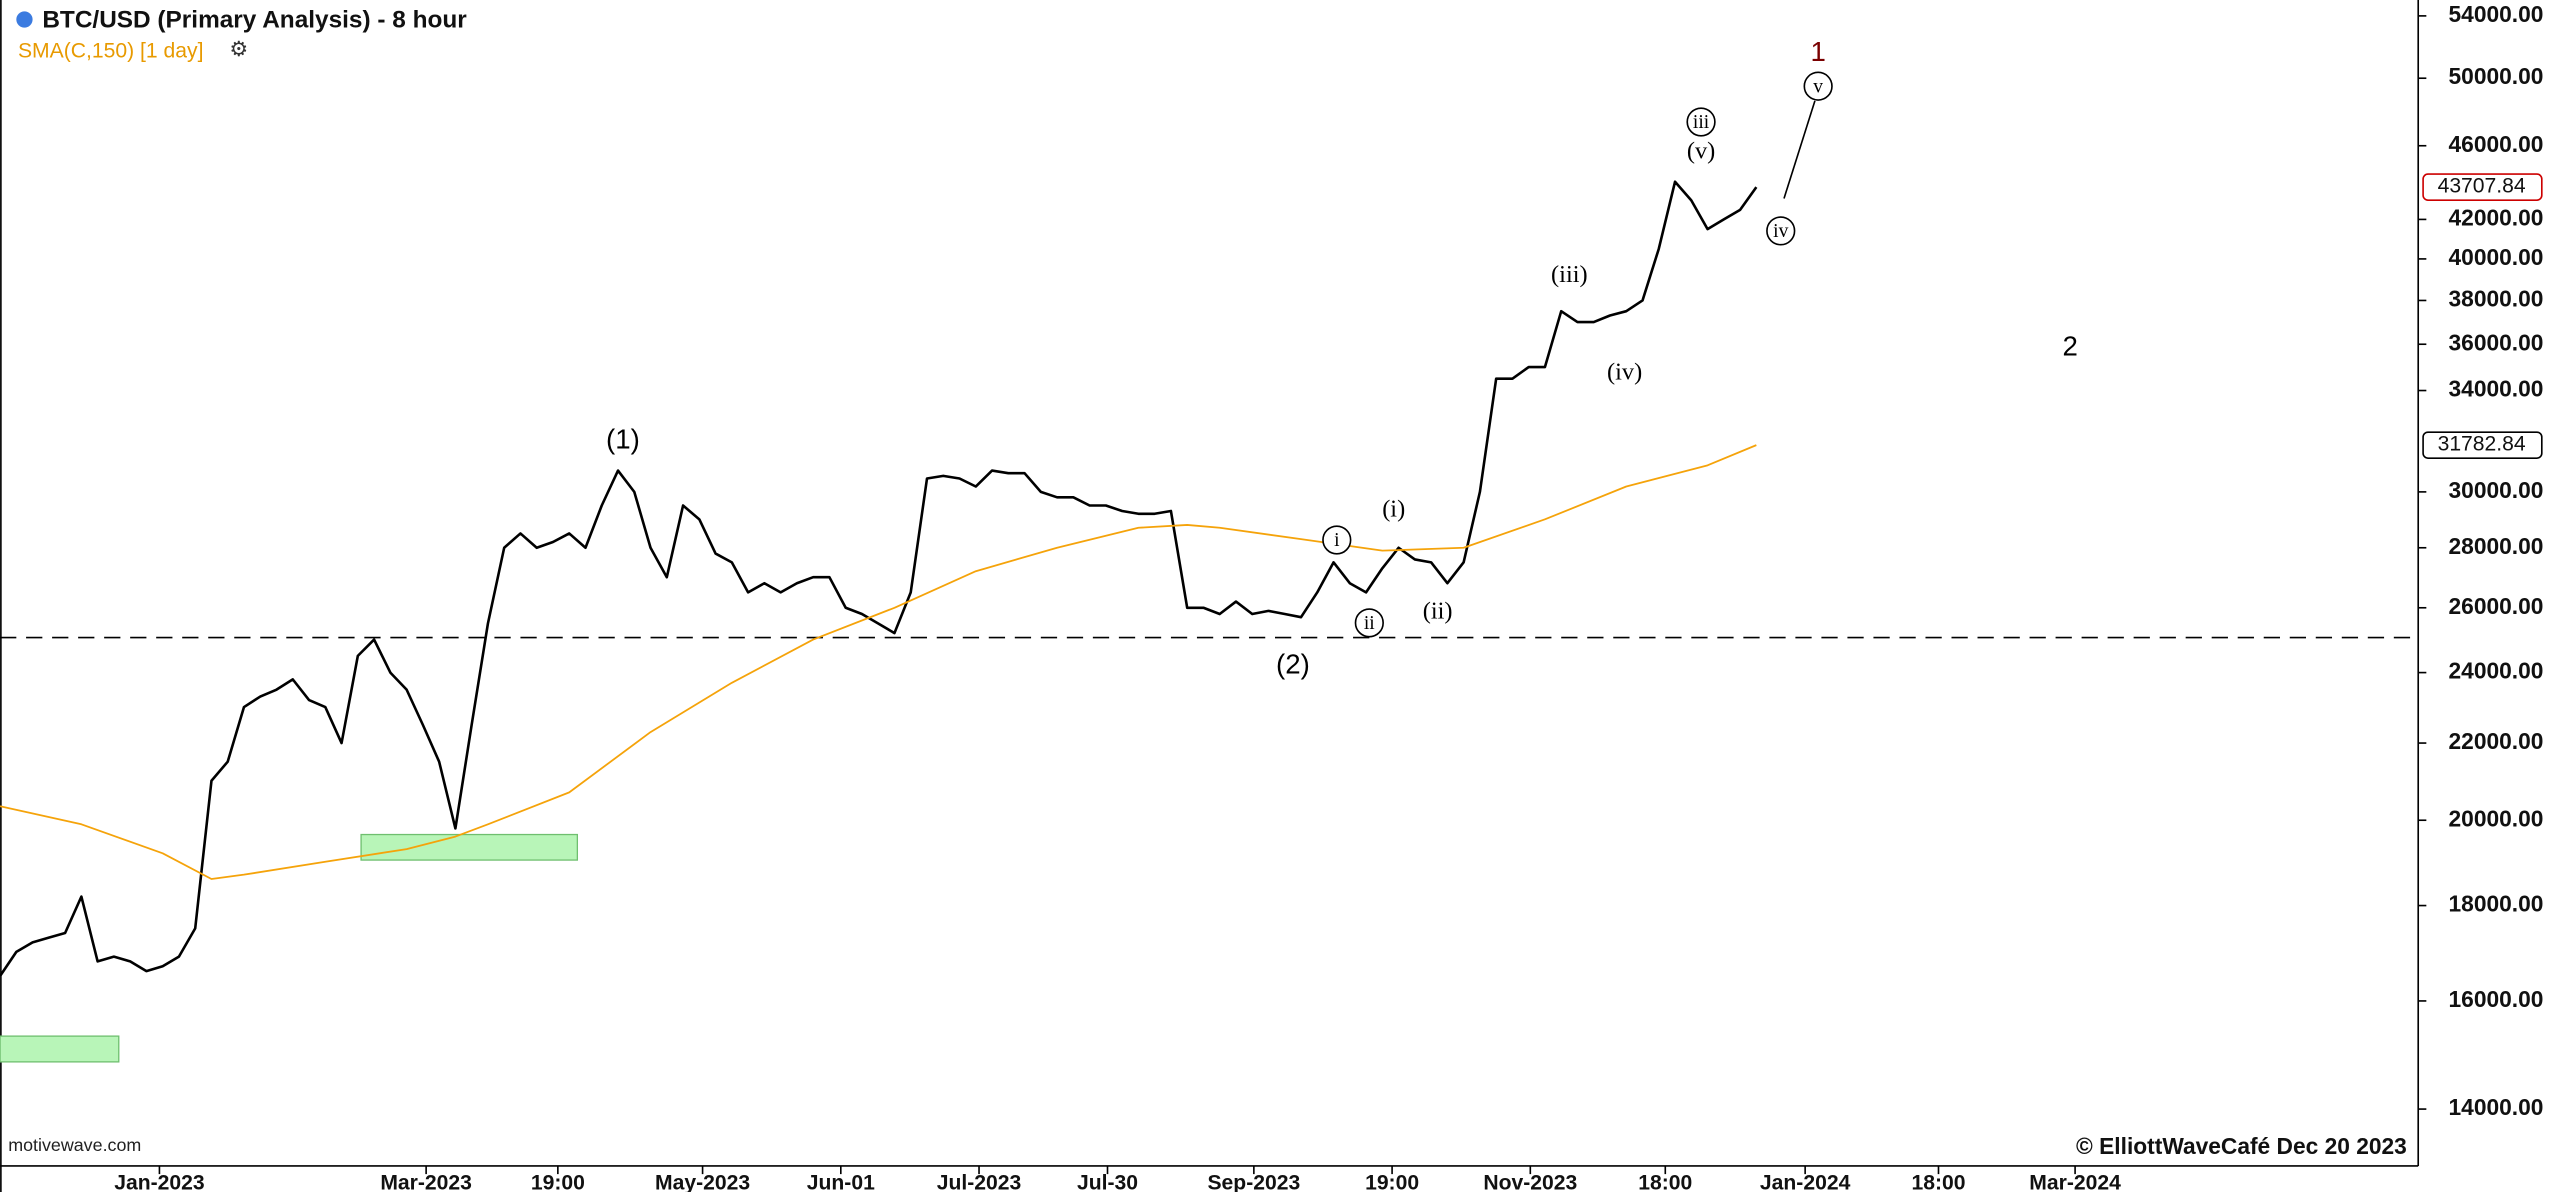  What do you see at coordinates (1701, 150) in the screenshot?
I see `wave-label: (v)` at bounding box center [1701, 150].